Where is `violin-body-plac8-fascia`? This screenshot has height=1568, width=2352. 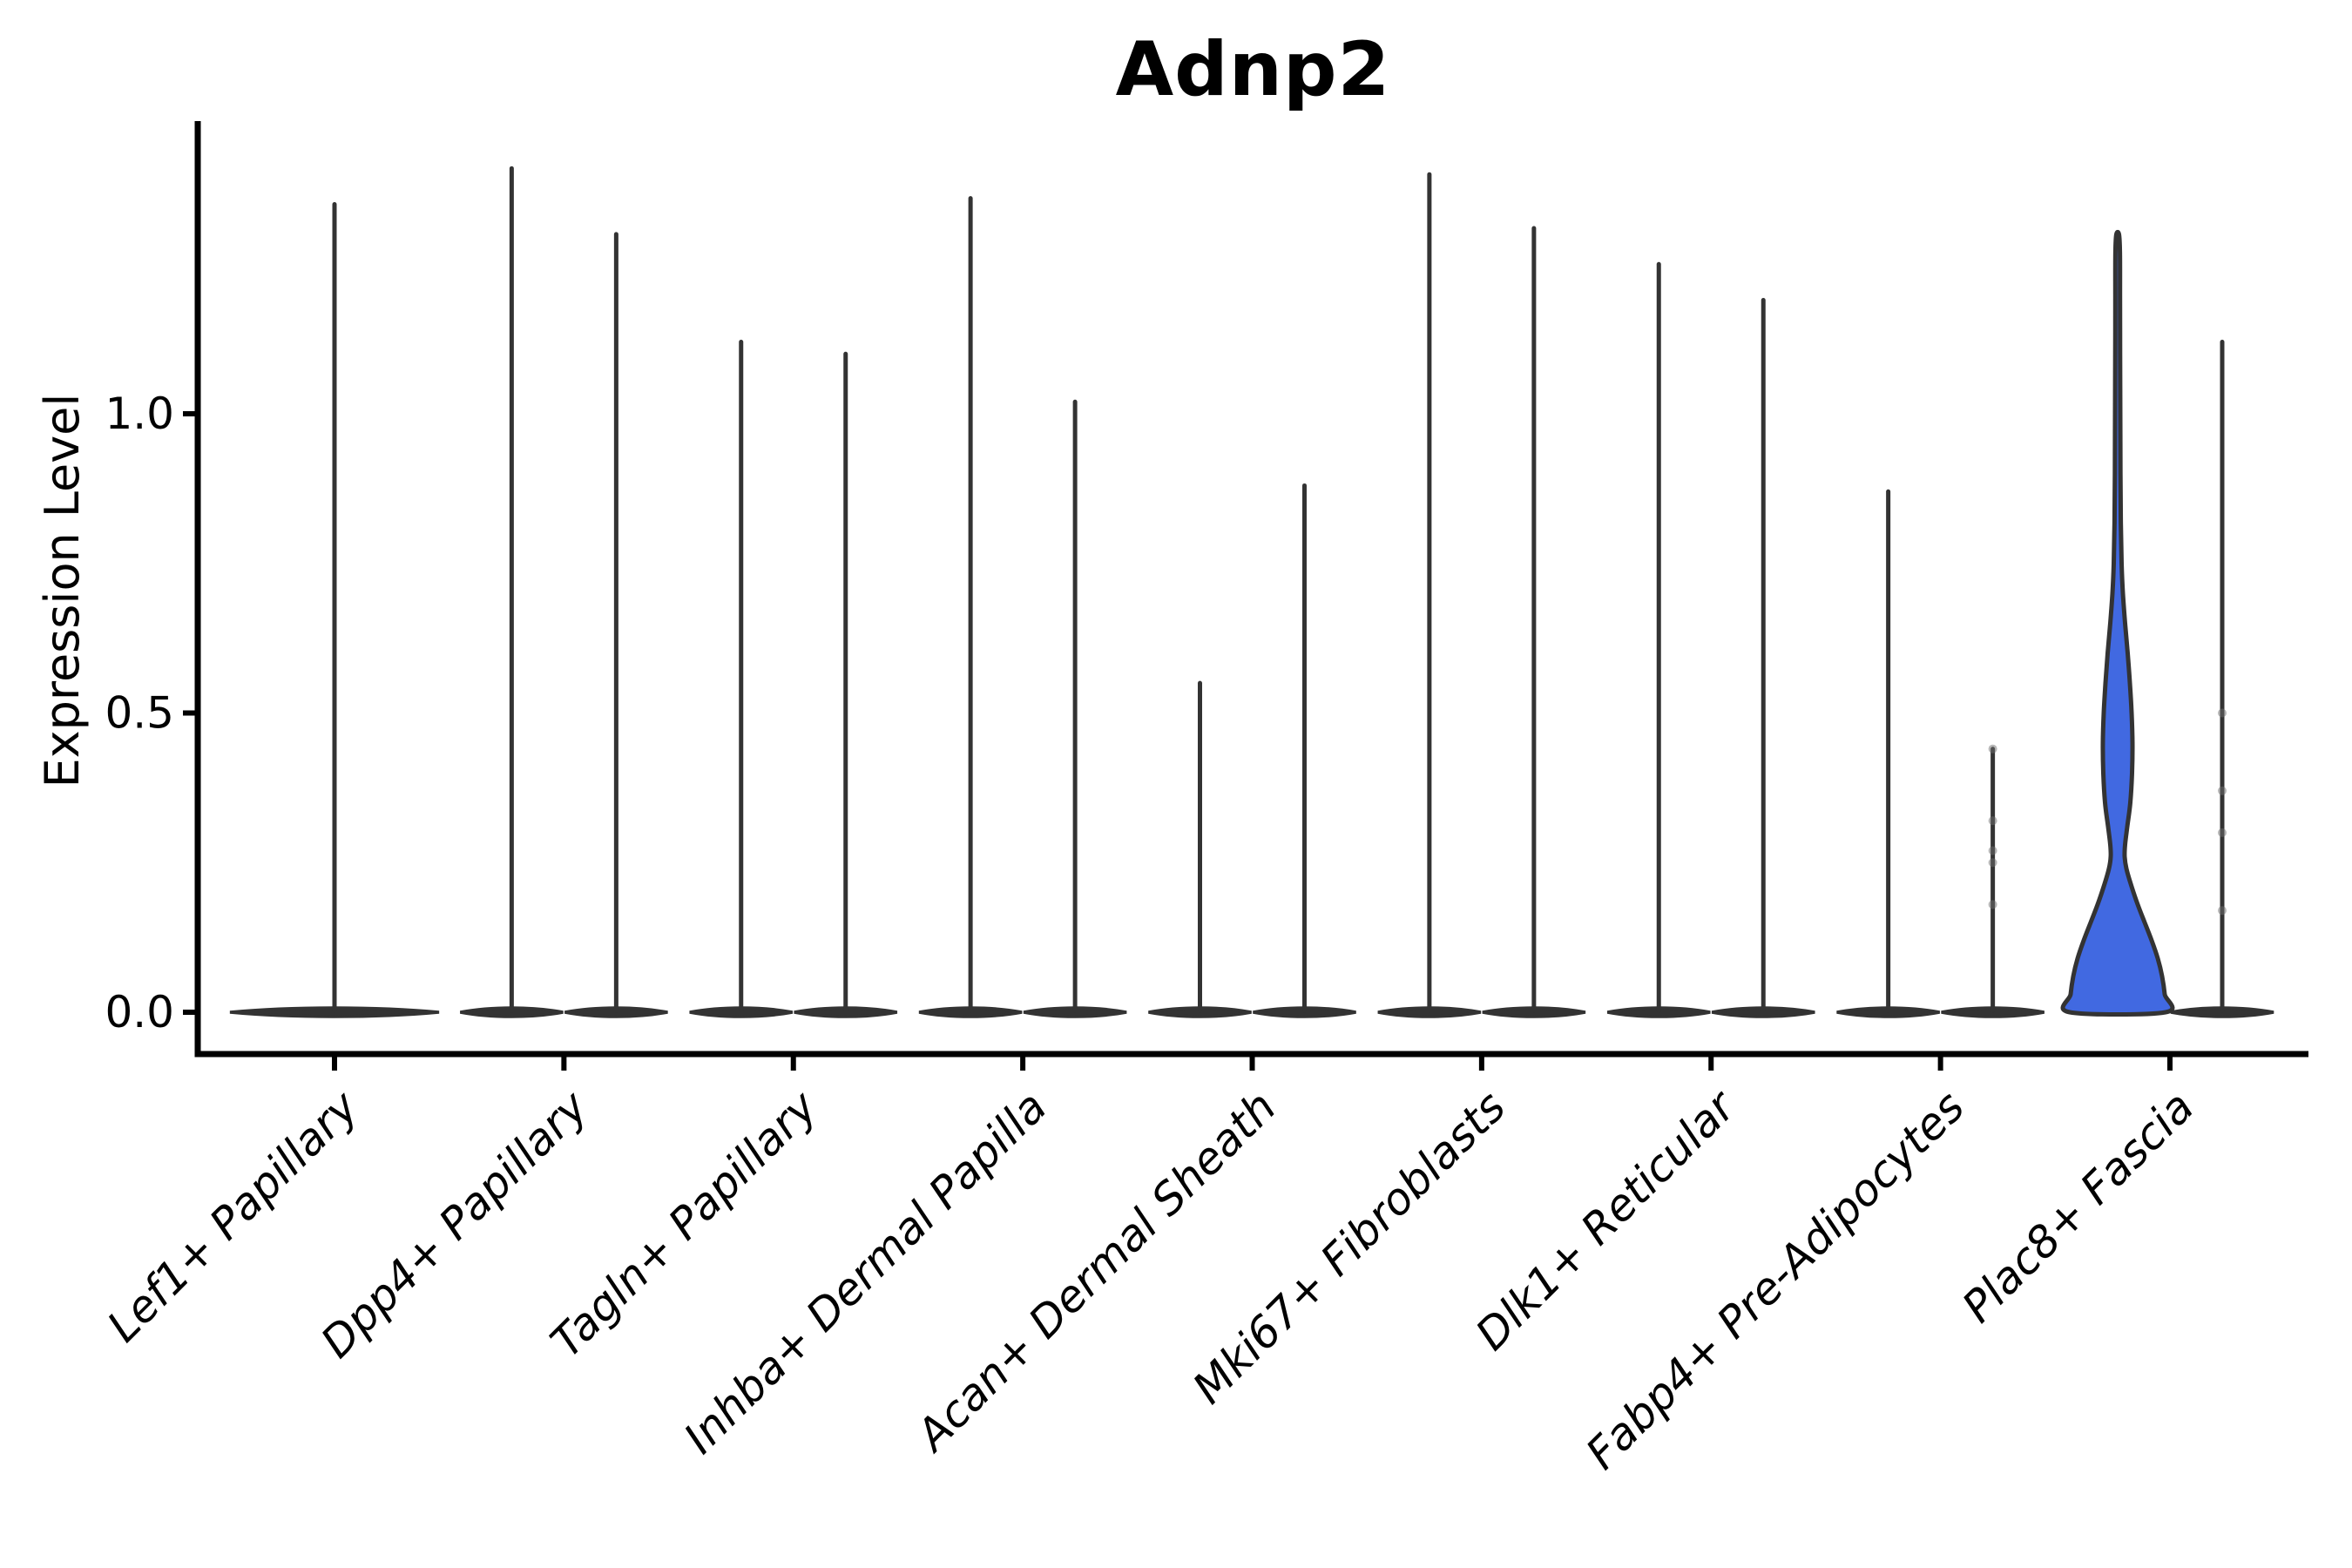
violin-body-plac8-fascia is located at coordinates (2117, 623).